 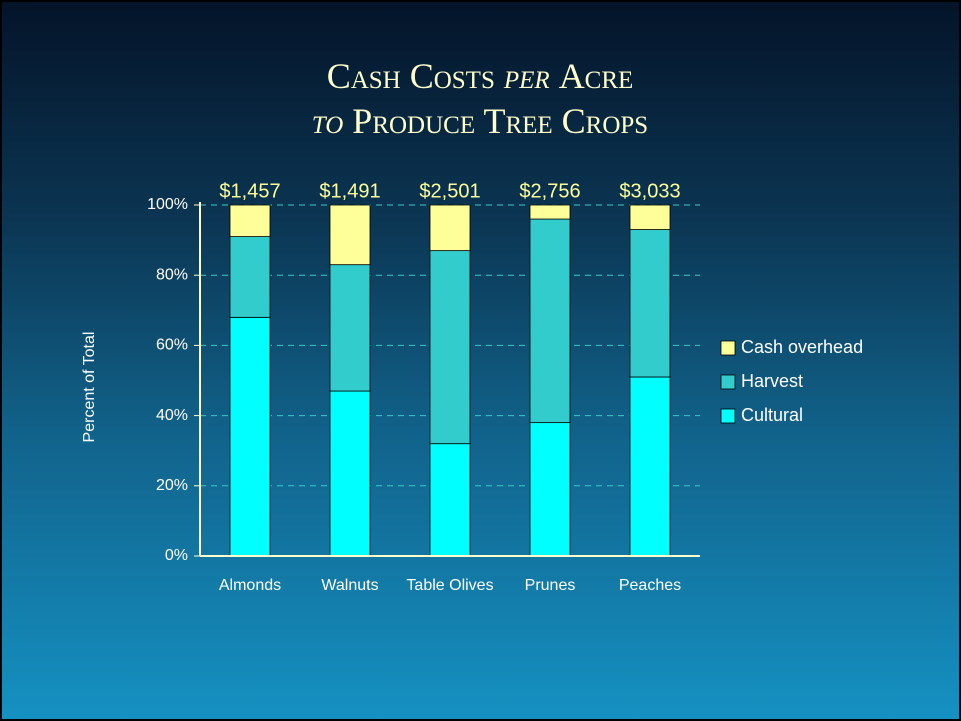 What do you see at coordinates (172, 415) in the screenshot?
I see `y-tick-label: 40%` at bounding box center [172, 415].